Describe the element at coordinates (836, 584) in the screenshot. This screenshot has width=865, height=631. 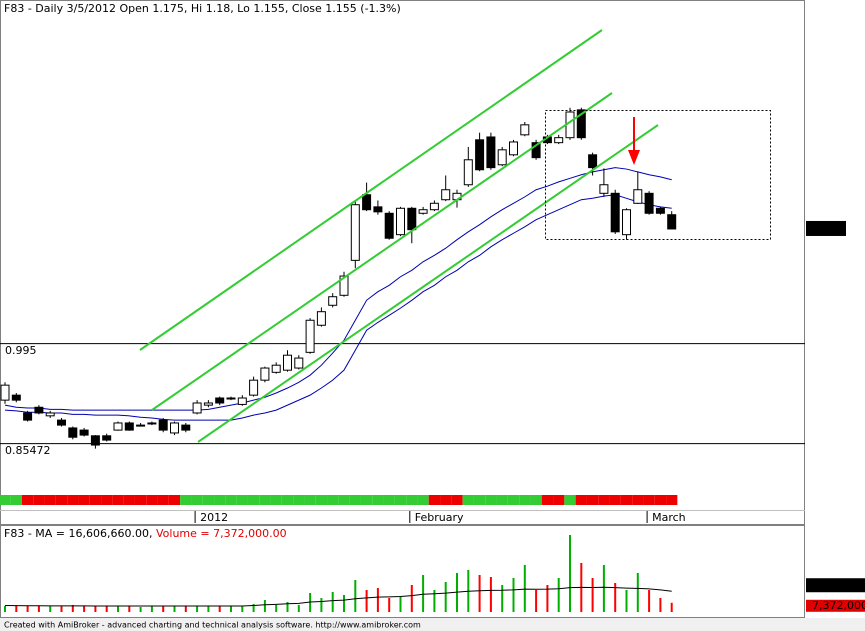
I see `ma-last-label: 16,606,66` at that location.